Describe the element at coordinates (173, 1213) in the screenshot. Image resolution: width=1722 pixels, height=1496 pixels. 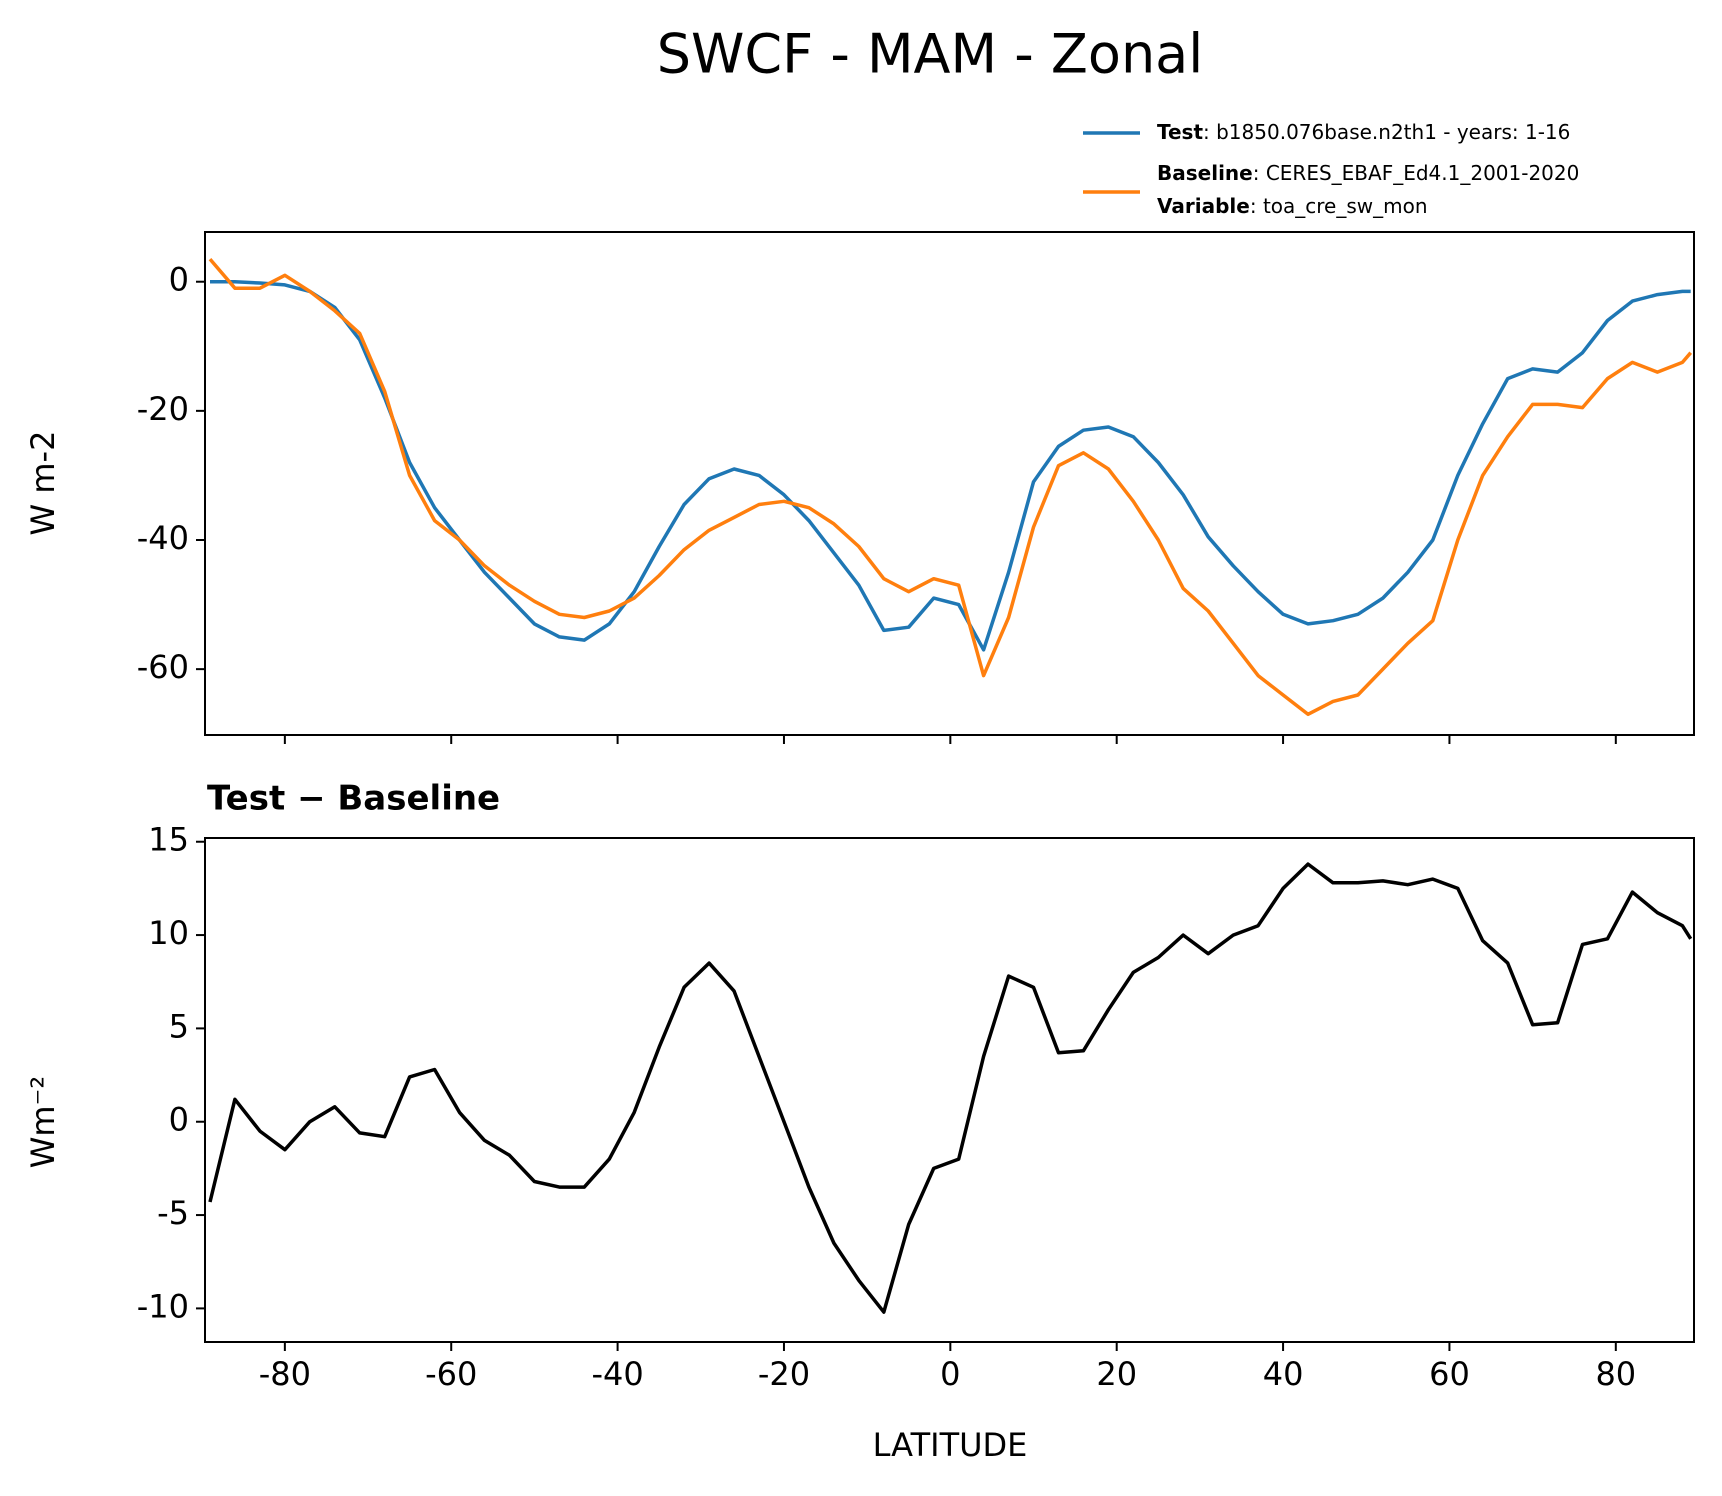
I see `y-tick-label: -5` at that location.